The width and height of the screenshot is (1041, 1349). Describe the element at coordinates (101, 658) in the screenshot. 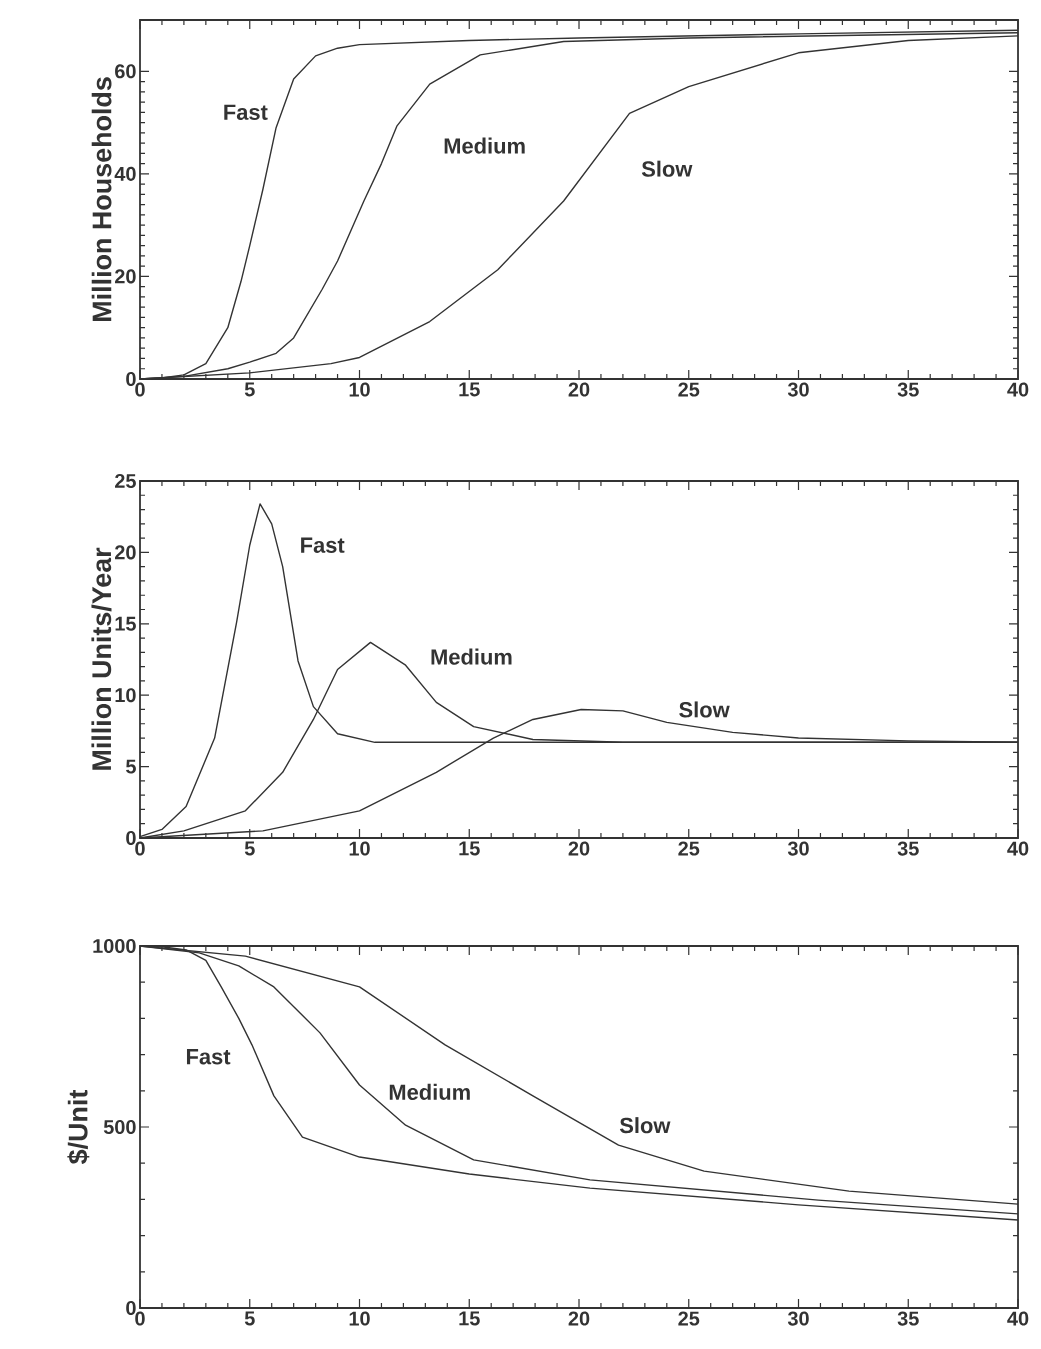

I see `y-axis-title: Million Units/Year` at that location.